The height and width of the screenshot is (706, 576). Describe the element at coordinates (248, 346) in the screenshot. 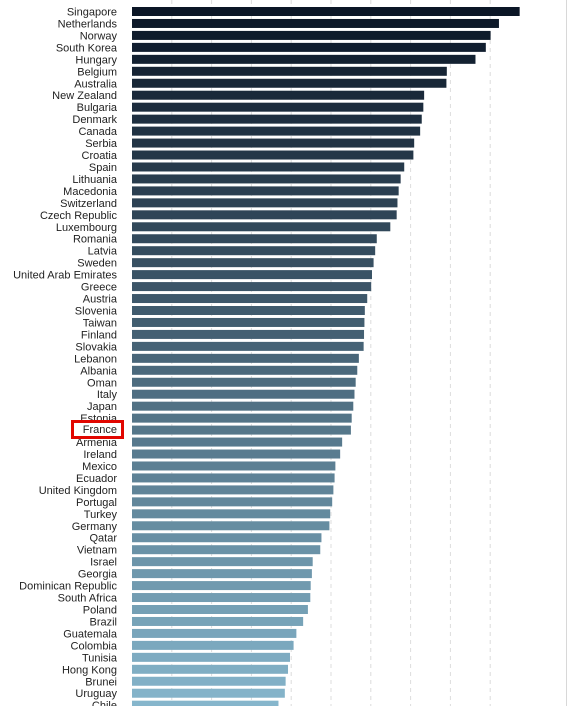

I see `bar-slovakia` at that location.